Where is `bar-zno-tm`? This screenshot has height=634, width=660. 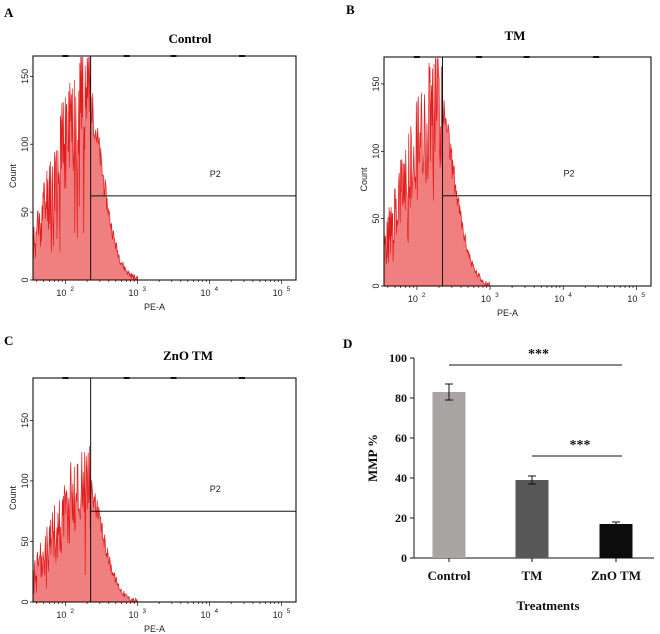
bar-zno-tm is located at coordinates (616, 541).